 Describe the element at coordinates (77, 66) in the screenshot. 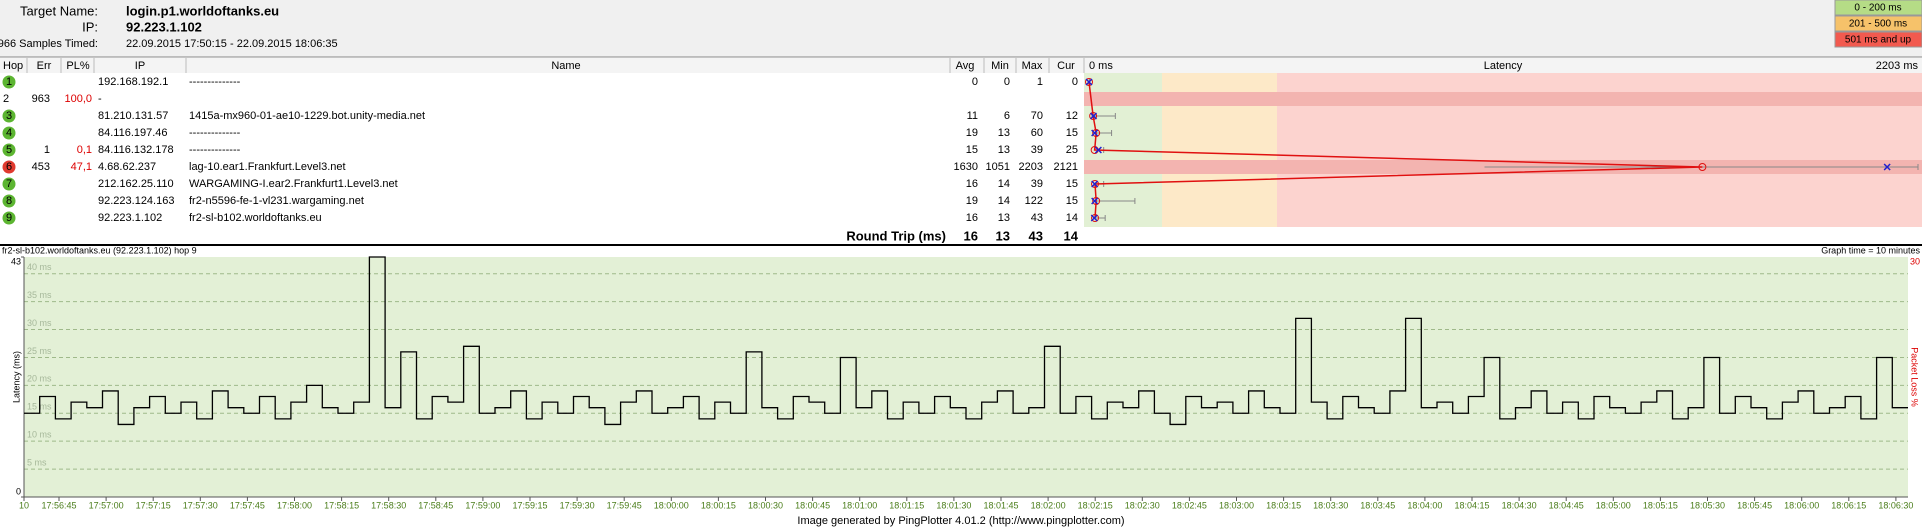

I see `column-header: PL%` at that location.